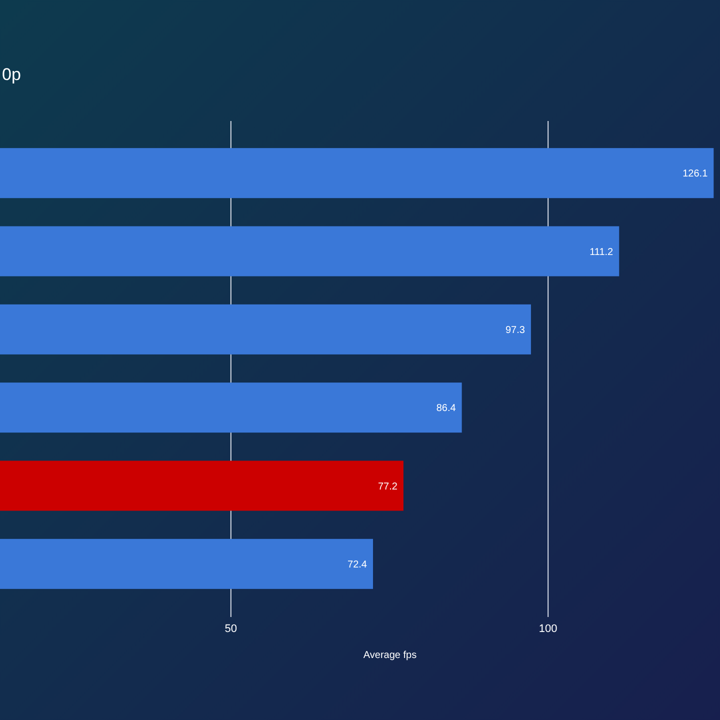 The image size is (720, 720). I want to click on x-tick-label: 100, so click(548, 629).